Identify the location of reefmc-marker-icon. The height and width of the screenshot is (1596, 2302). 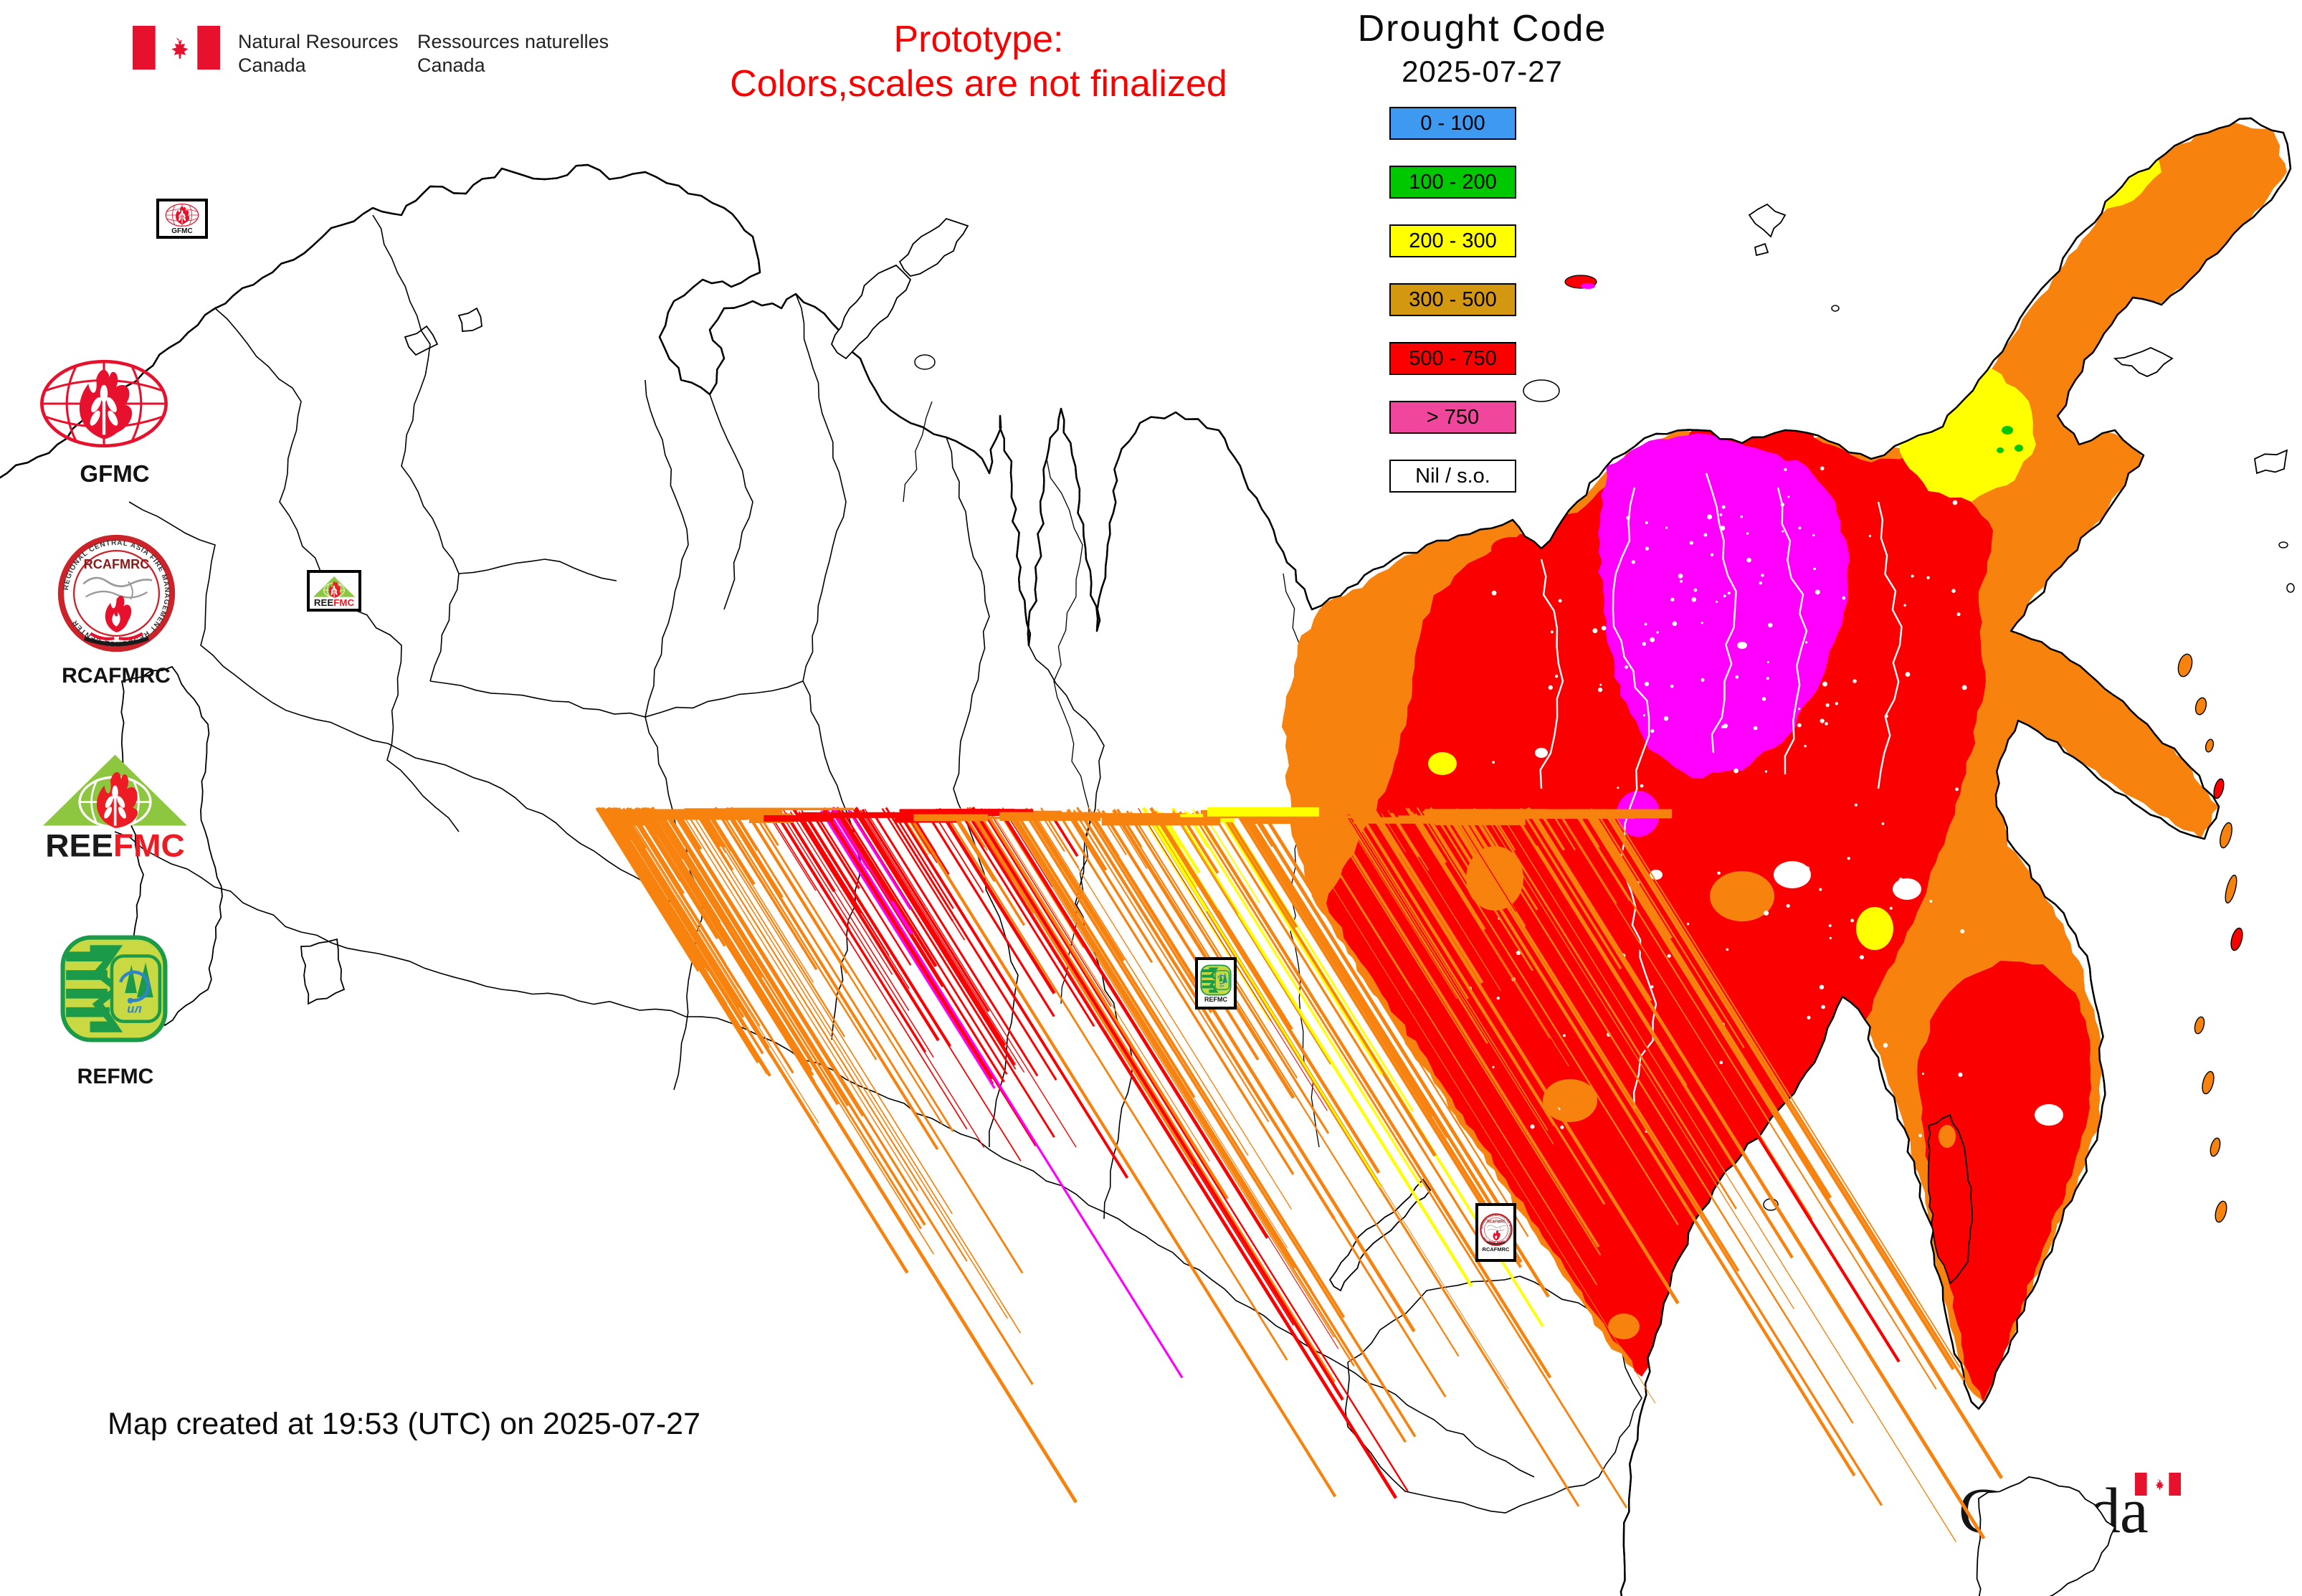
(334, 591).